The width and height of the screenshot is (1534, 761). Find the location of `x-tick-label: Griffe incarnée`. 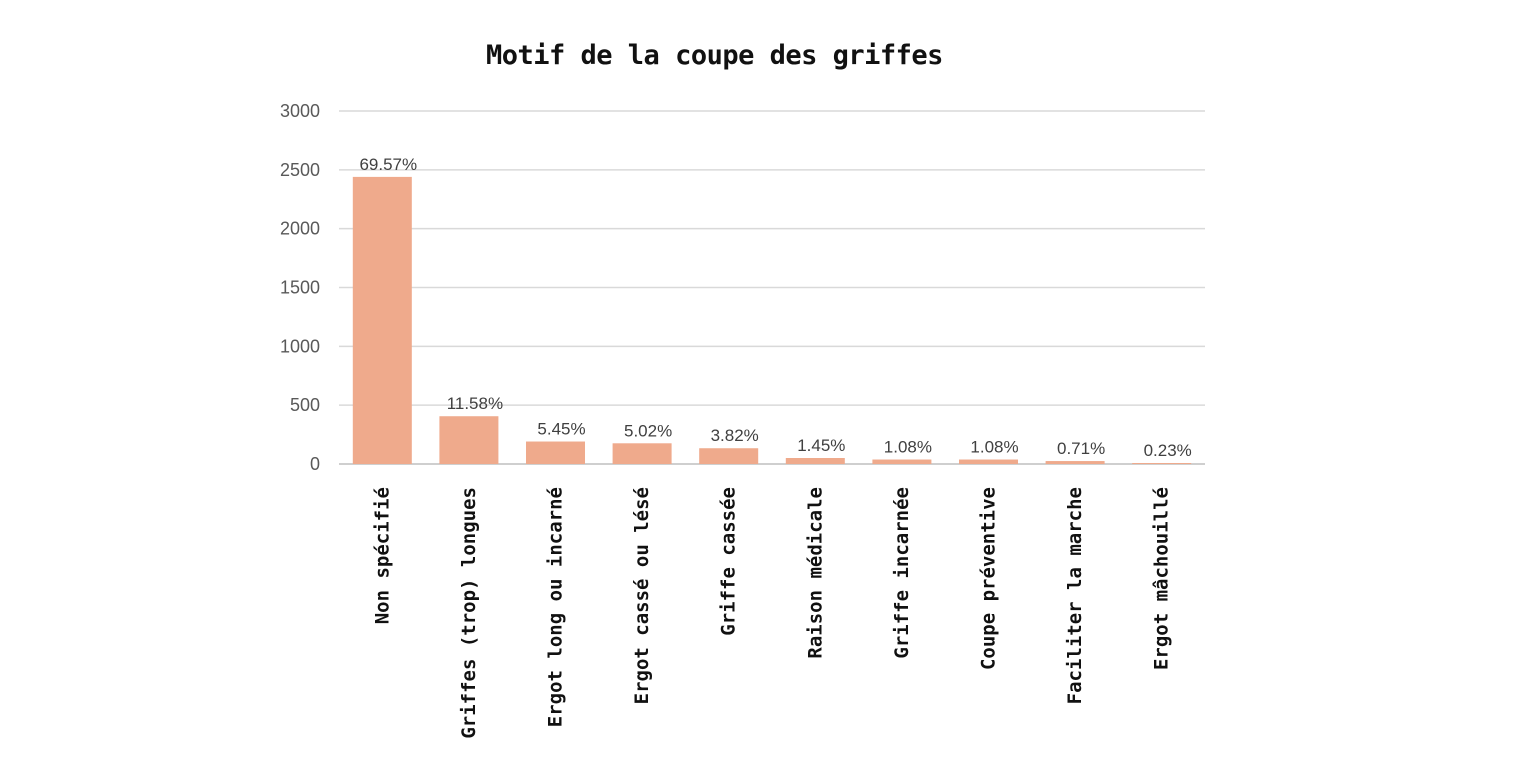

x-tick-label: Griffe incarnée is located at coordinates (902, 573).